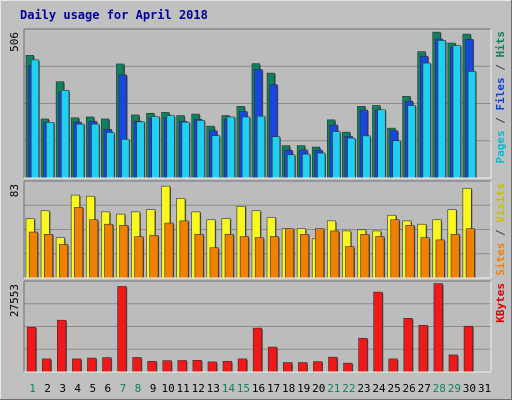 This screenshot has width=512, height=400. I want to click on y-max-label: 83, so click(14, 190).